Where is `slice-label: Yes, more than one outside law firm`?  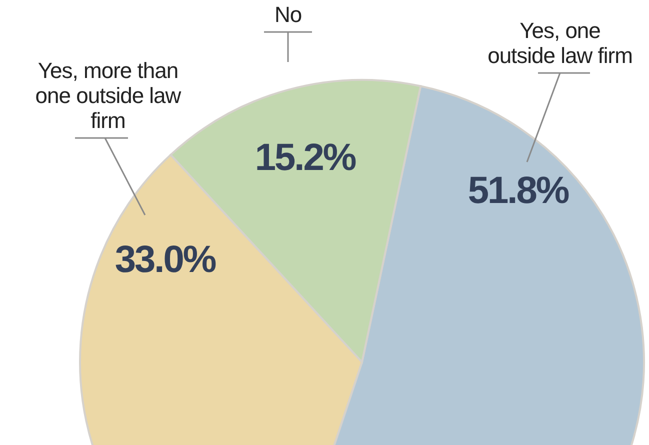 slice-label: Yes, more than one outside law firm is located at coordinates (108, 95).